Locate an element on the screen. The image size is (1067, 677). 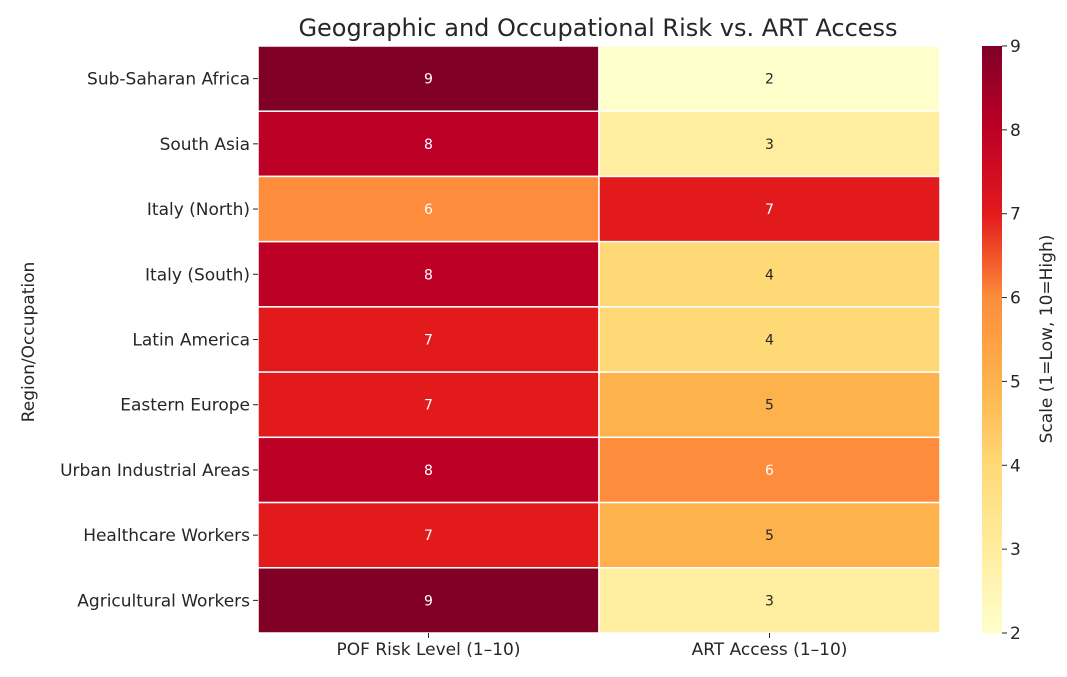
row-label: Urban Industrial Areas is located at coordinates (155, 471).